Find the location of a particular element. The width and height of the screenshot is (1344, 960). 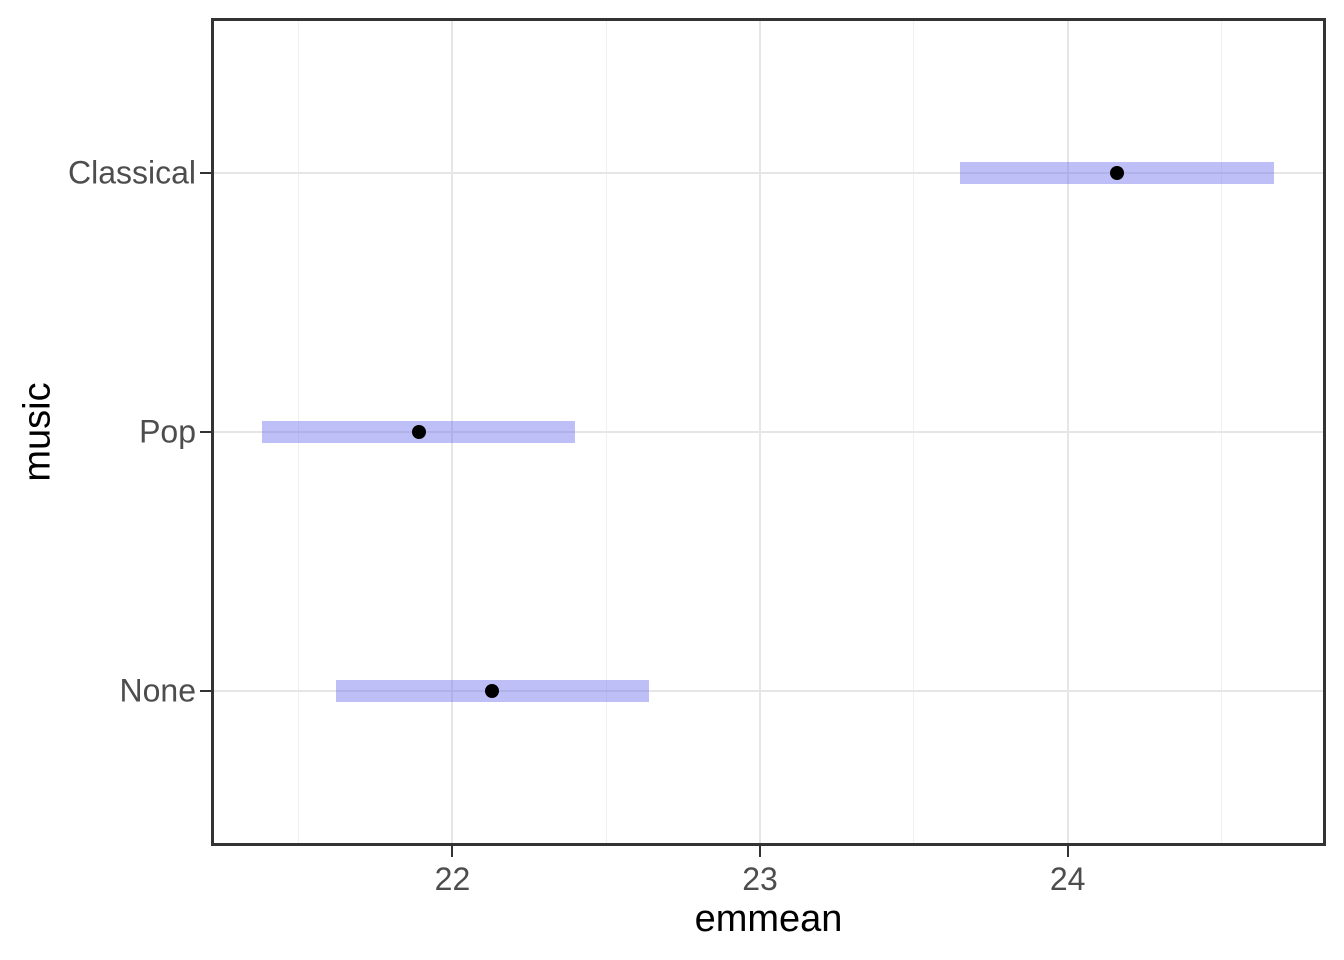

x-tick-label-23: 23 is located at coordinates (760, 879).